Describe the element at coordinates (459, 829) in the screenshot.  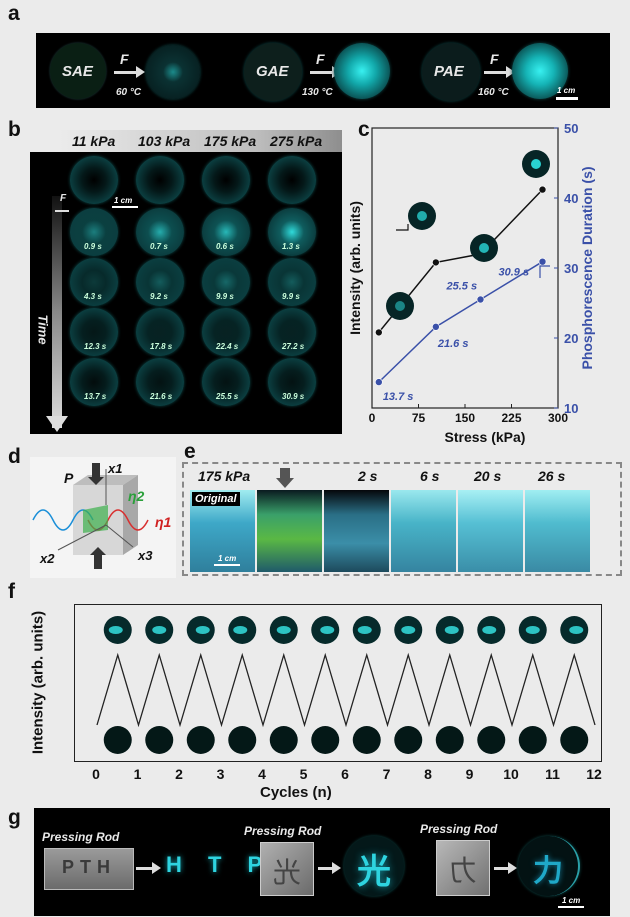
I see `rod-label-3: Pressing Rod` at that location.